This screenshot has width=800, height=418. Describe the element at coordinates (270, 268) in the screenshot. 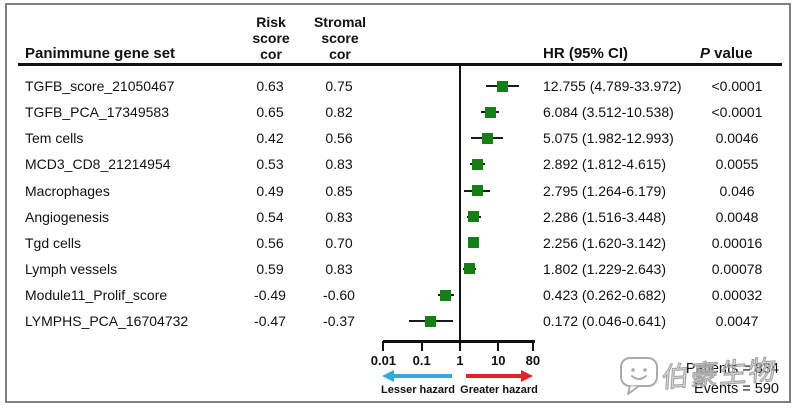

I see `risk-cor-cell: 0.59` at that location.